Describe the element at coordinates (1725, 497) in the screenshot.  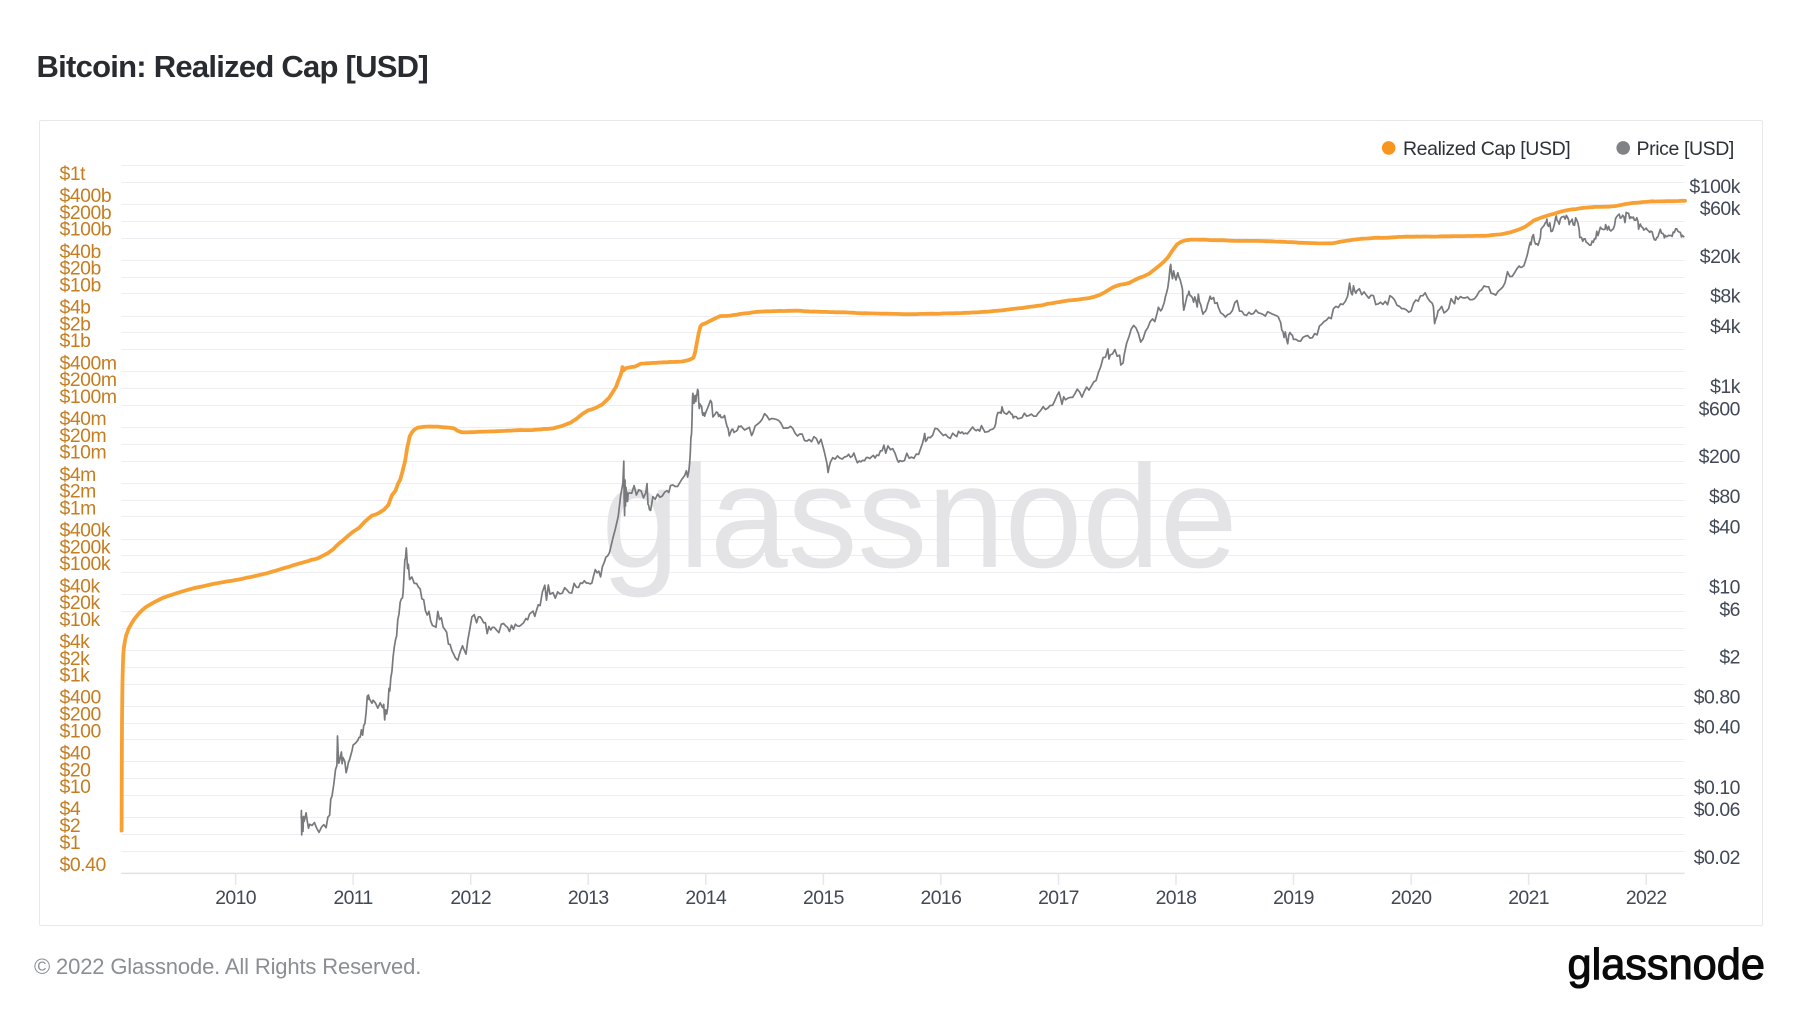
I see `svg-text: $80` at that location.